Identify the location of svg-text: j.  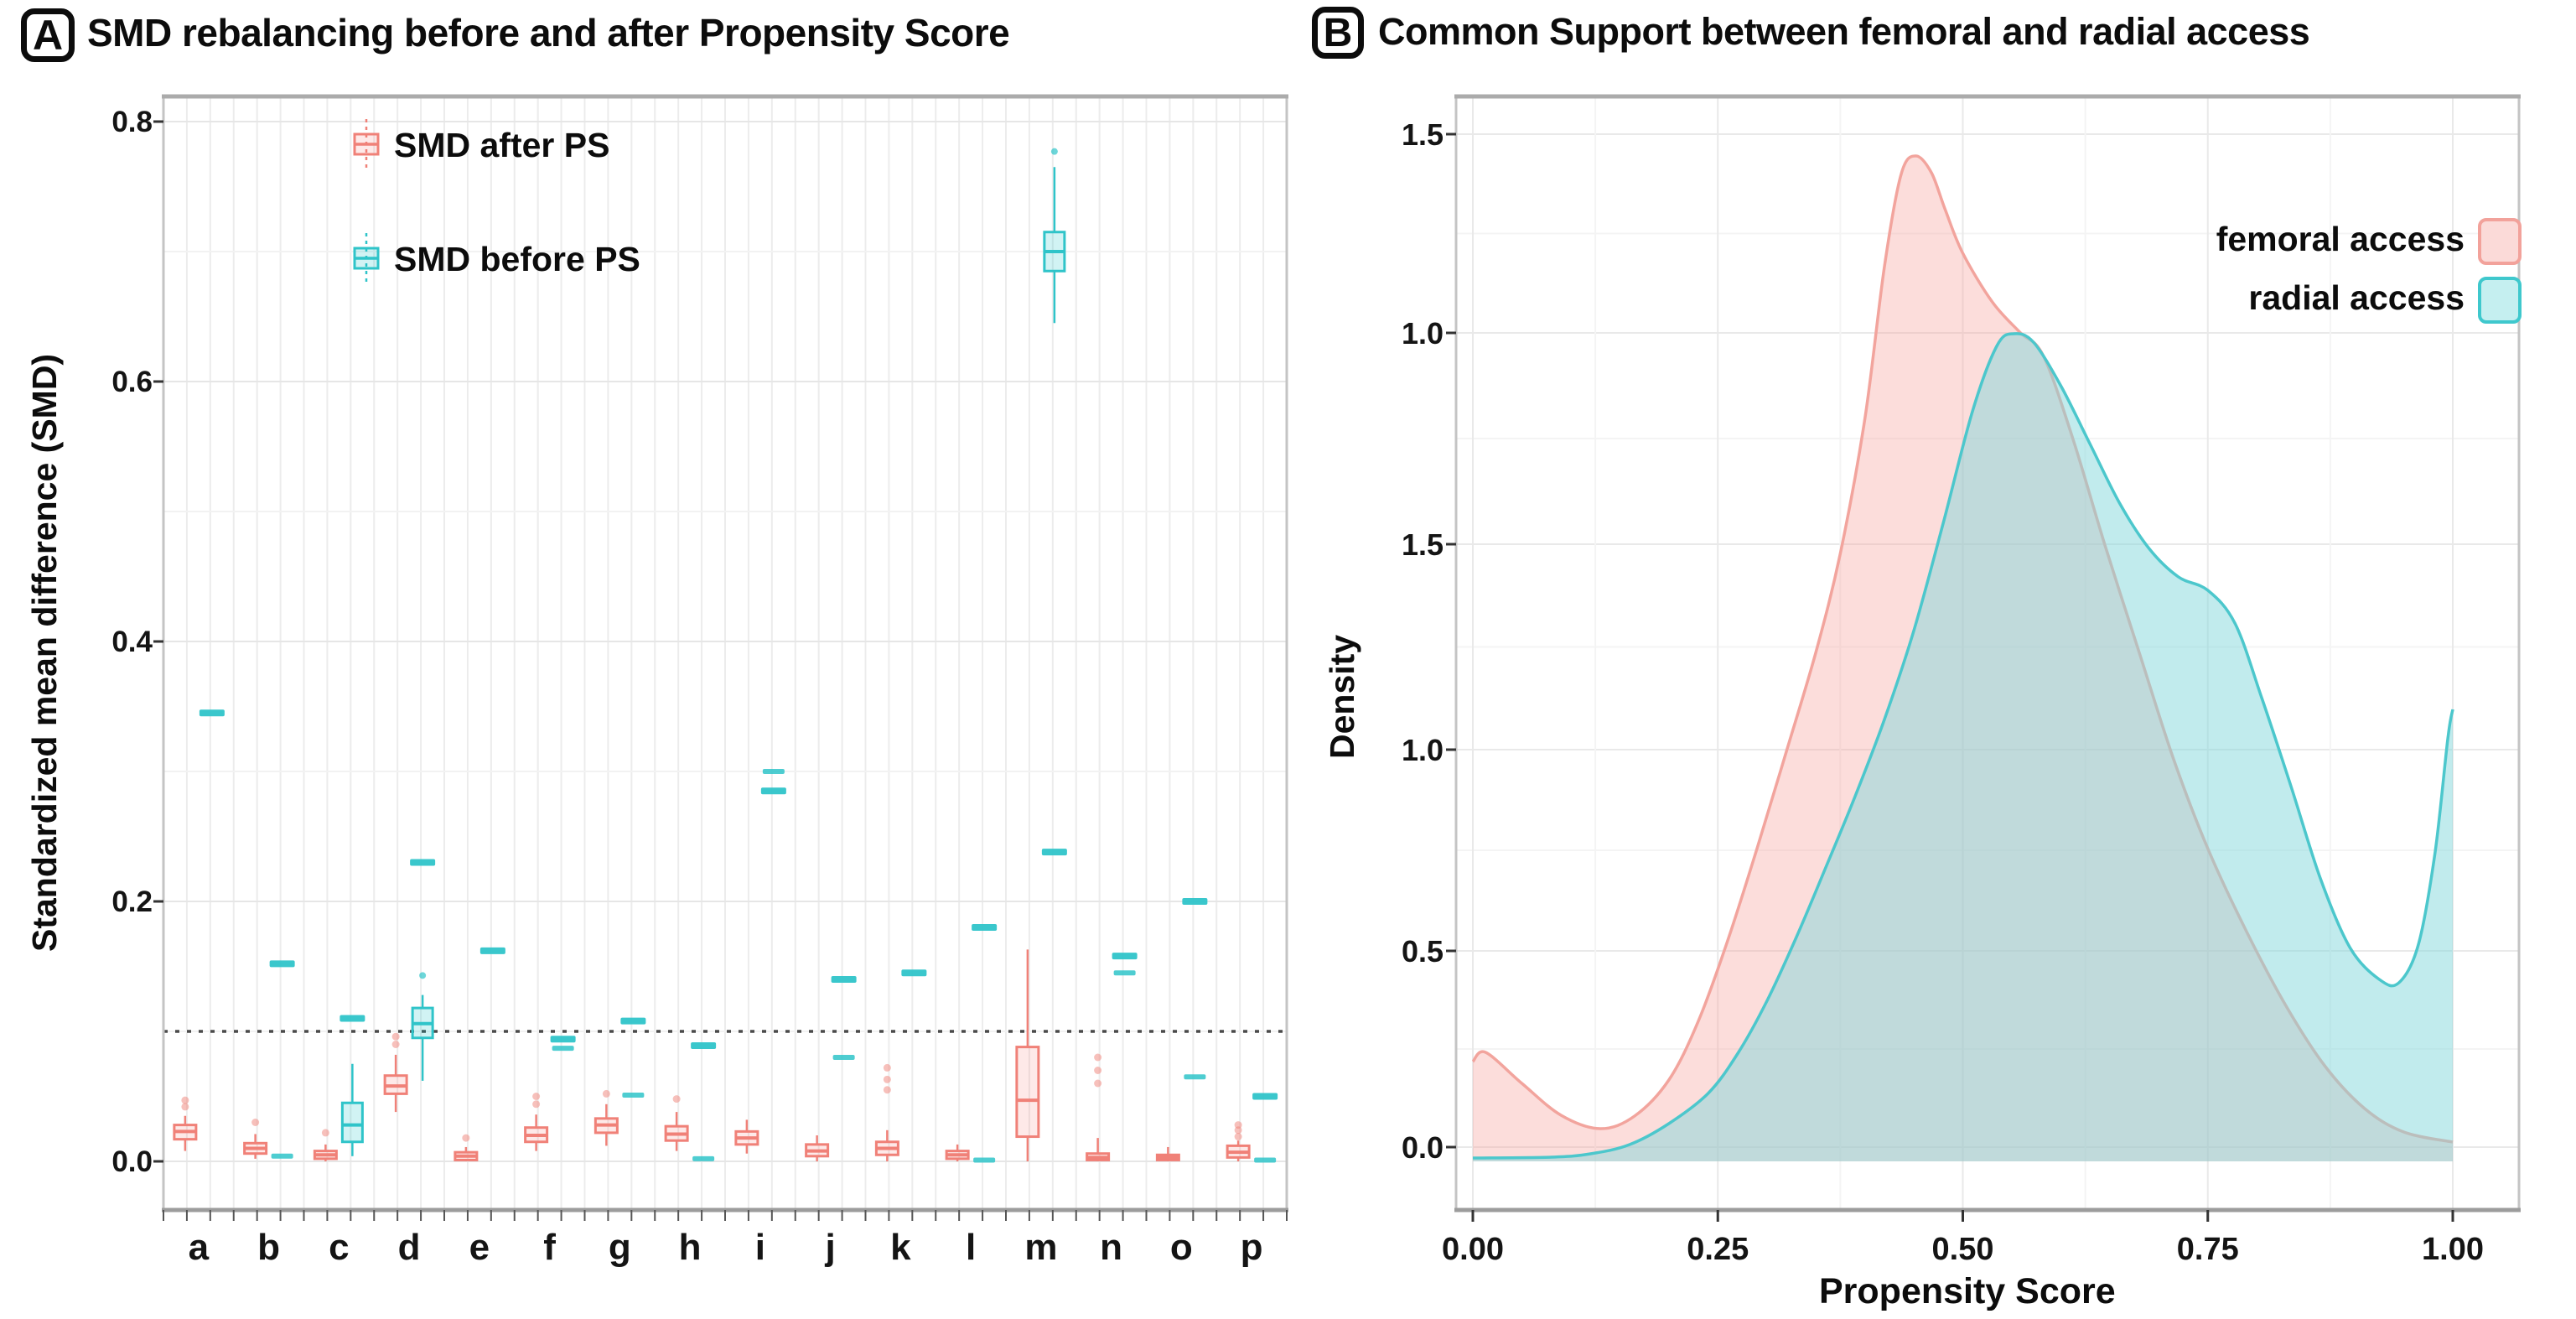
(830, 1247).